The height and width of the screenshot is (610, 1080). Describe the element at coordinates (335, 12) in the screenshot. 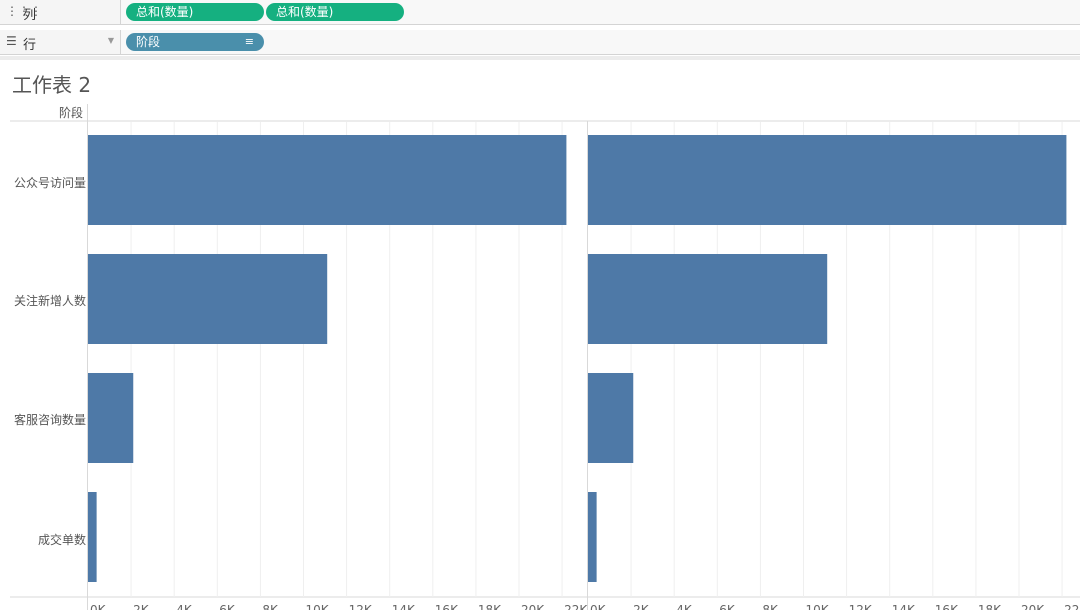

I see `columns-pill-sum-quantity-2: 总和(数量)` at that location.